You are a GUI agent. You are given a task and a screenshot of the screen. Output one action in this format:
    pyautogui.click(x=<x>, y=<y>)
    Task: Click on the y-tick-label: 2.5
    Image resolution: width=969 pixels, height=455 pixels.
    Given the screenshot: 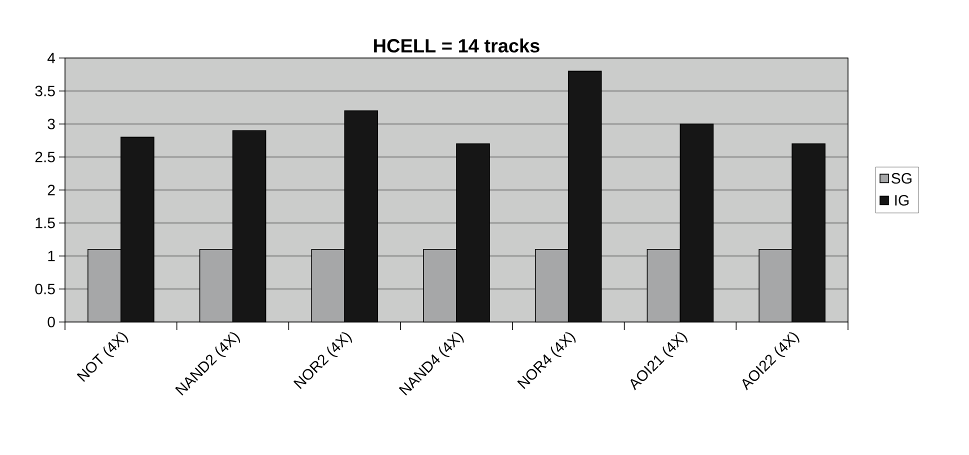 What is the action you would take?
    pyautogui.click(x=45, y=157)
    